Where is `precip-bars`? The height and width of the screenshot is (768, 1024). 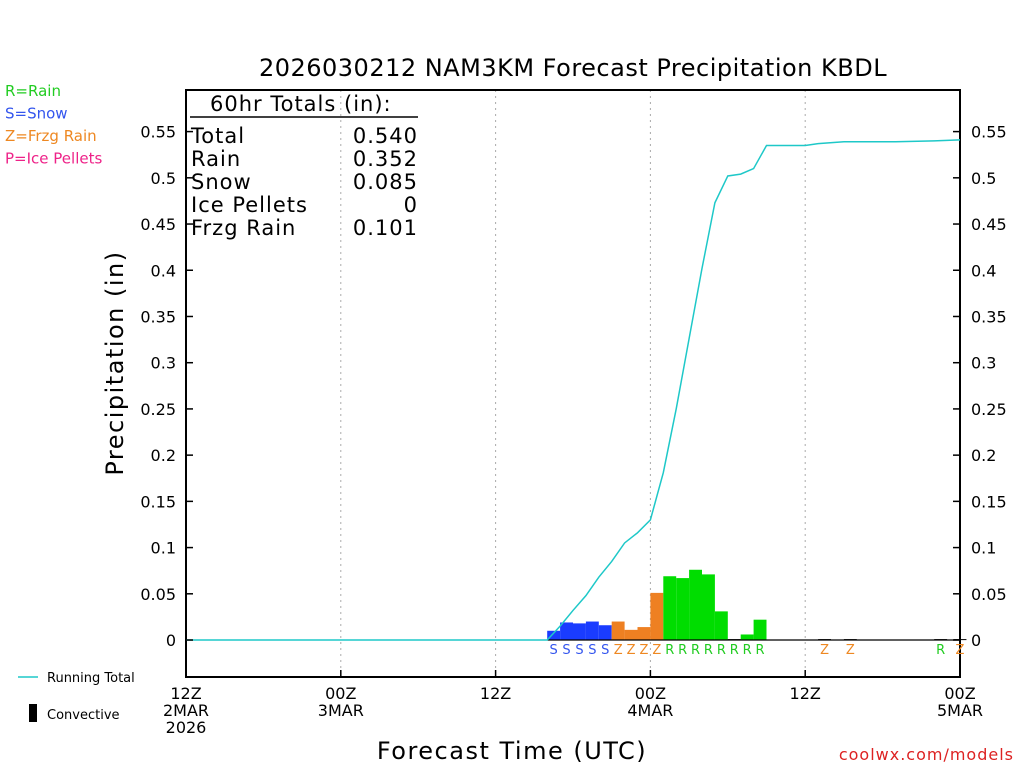
precip-bars is located at coordinates (757, 605).